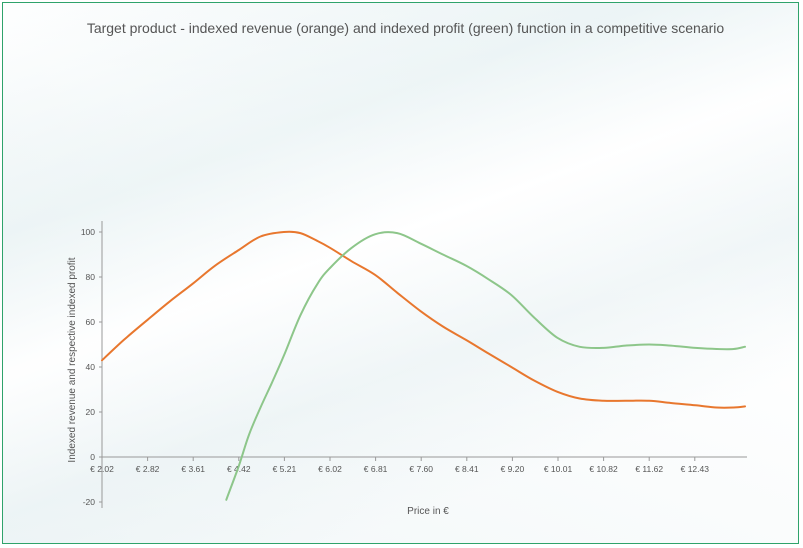 The height and width of the screenshot is (548, 803). What do you see at coordinates (558, 469) in the screenshot?
I see `x-tick-label: € 10.01` at bounding box center [558, 469].